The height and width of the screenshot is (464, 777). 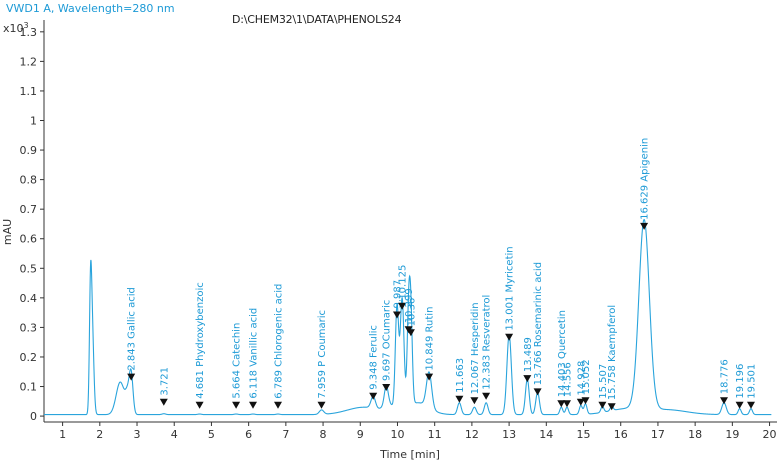 What do you see at coordinates (509, 434) in the screenshot?
I see `x-tick-label: 13` at bounding box center [509, 434].